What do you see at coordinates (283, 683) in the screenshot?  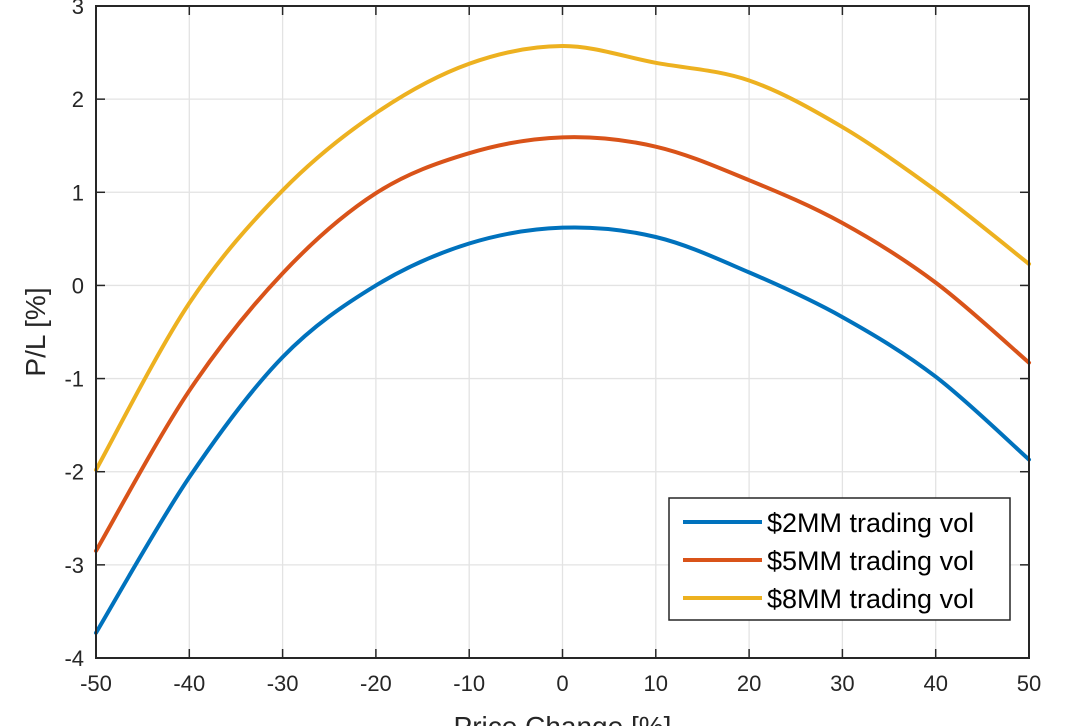 I see `x-tick-label: -30` at bounding box center [283, 683].